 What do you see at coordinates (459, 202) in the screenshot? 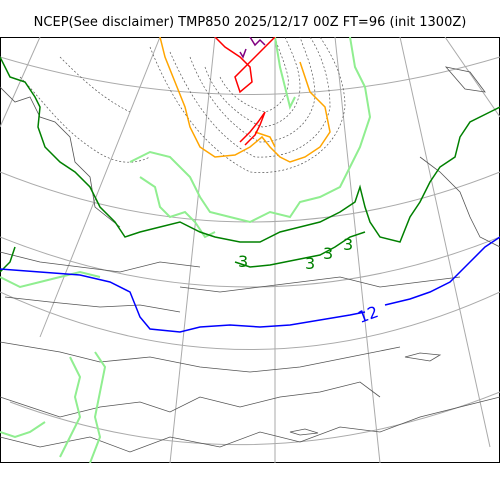
I see `coast-right` at bounding box center [459, 202].